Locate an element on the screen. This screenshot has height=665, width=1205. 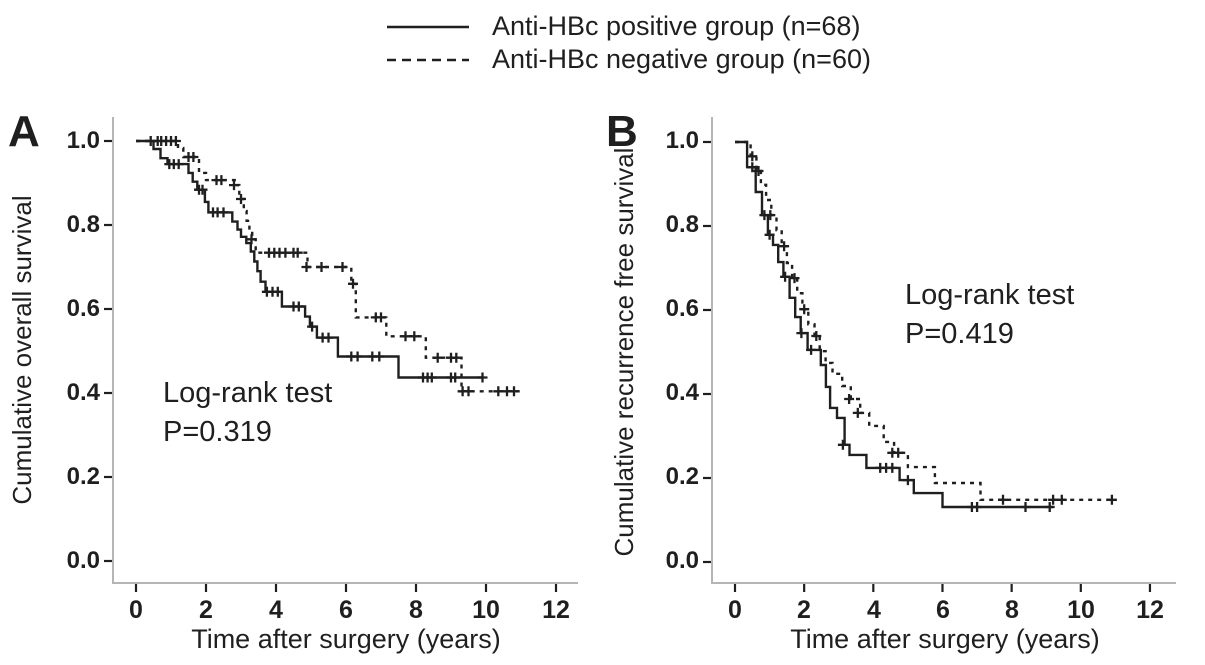
panel-b-ytick: 0.0 is located at coordinates (682, 560).